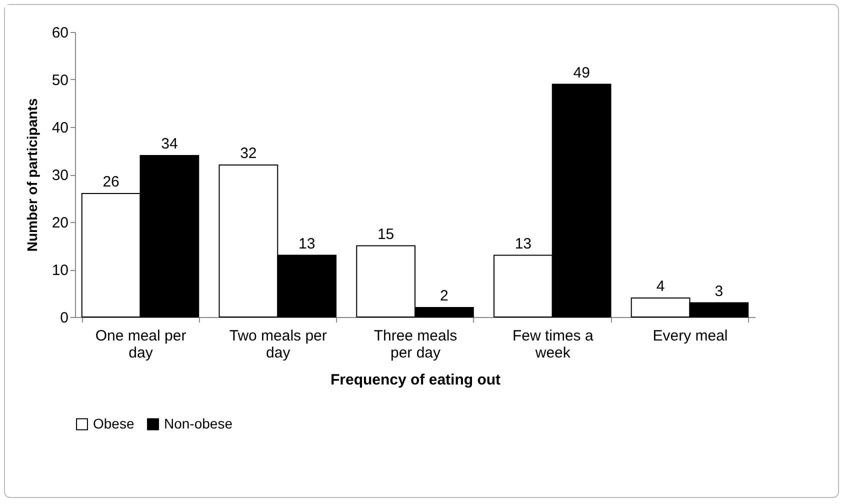  I want to click on data-label: 15, so click(385, 234).